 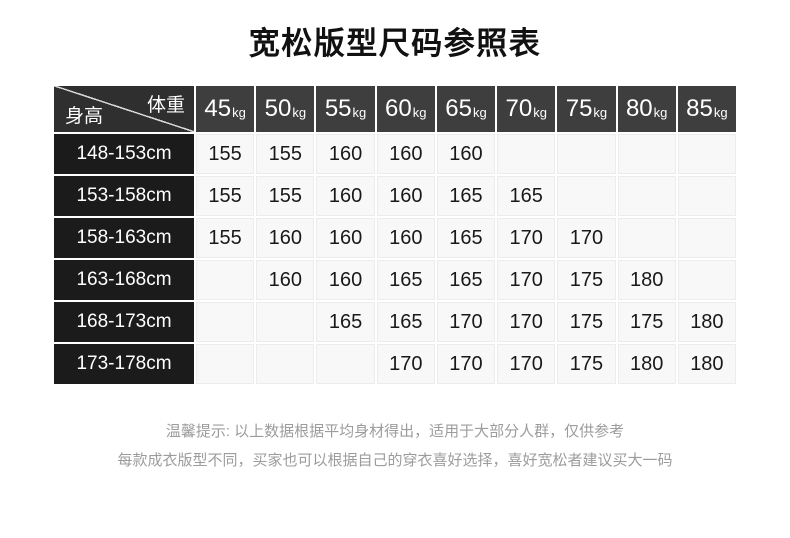 I want to click on weight-value: 65, so click(x=458, y=108).